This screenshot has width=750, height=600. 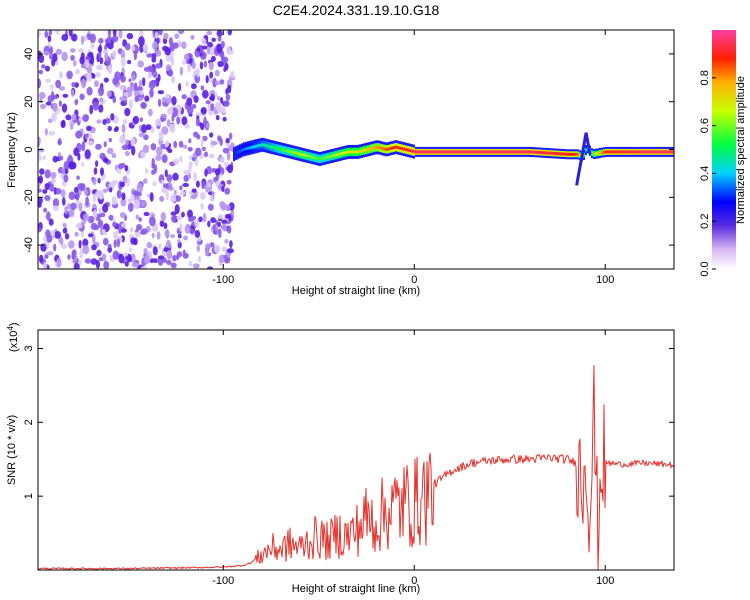 What do you see at coordinates (414, 581) in the screenshot?
I see `snr-x-tick-label: 0` at bounding box center [414, 581].